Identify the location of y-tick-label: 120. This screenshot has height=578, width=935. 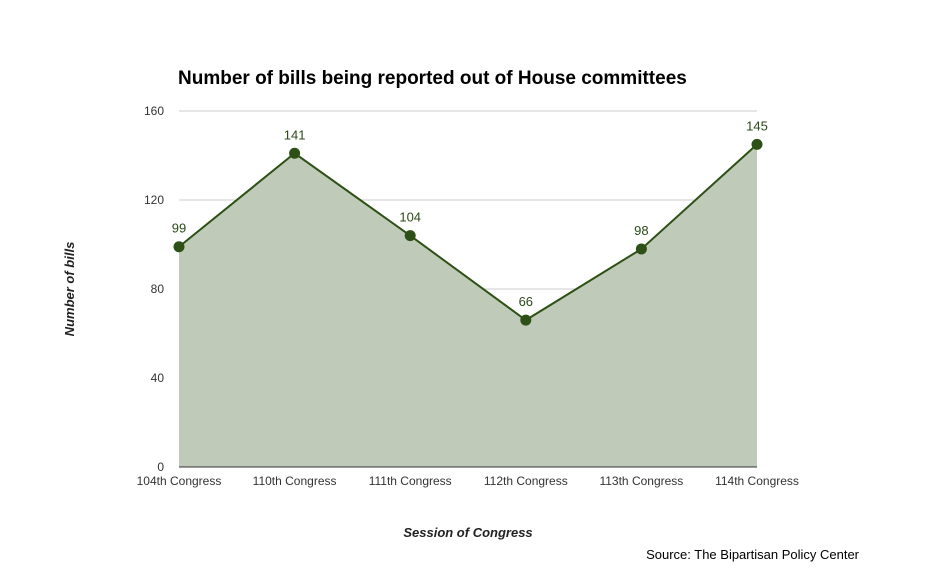
(154, 200).